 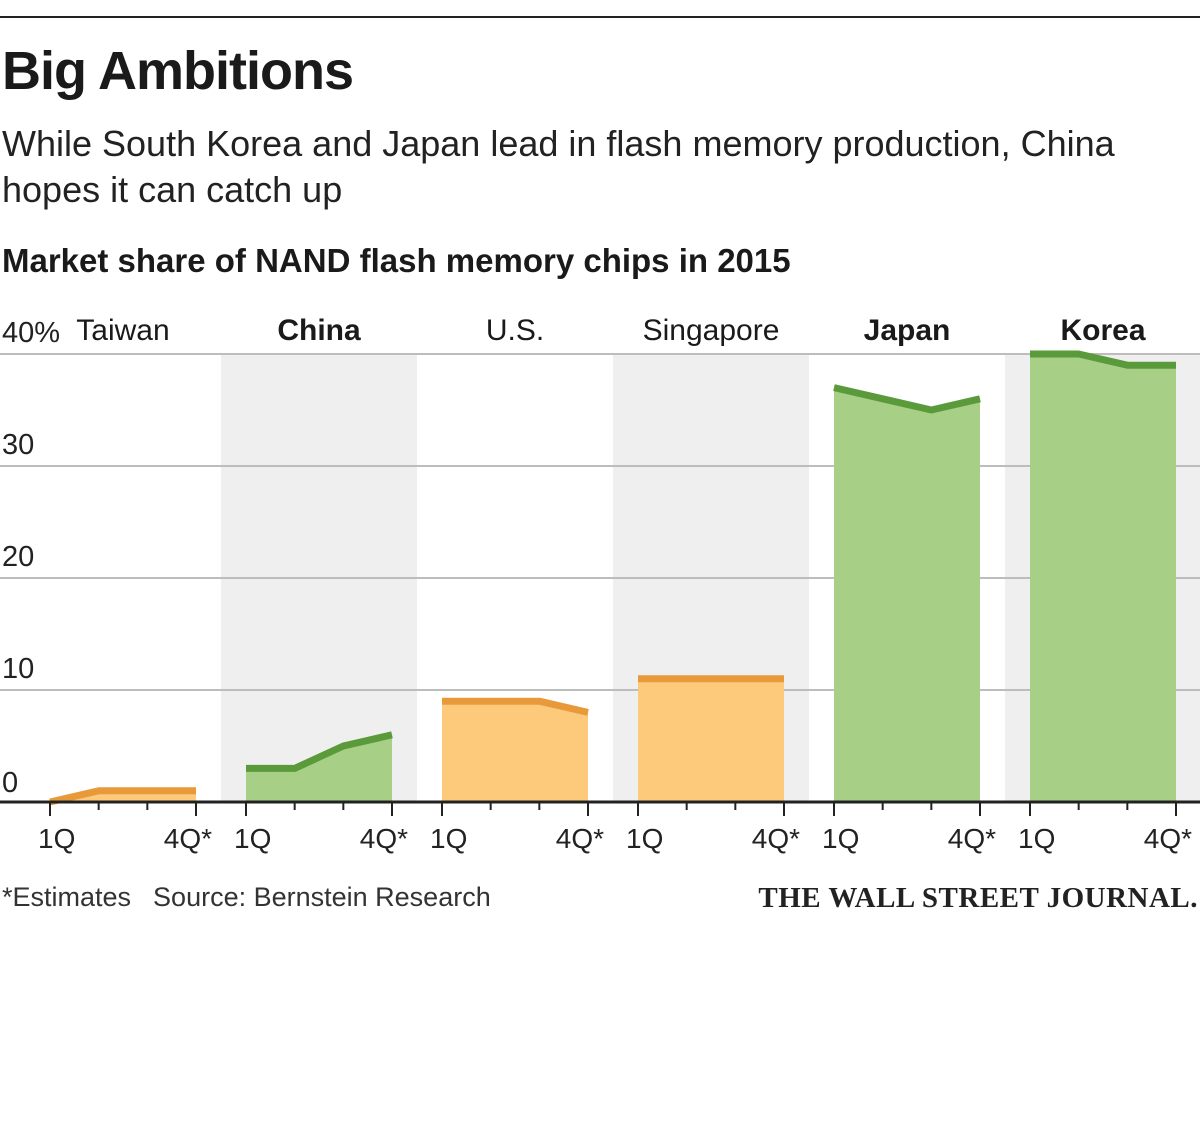 What do you see at coordinates (711, 330) in the screenshot?
I see `country-label-singapore: Singapore` at bounding box center [711, 330].